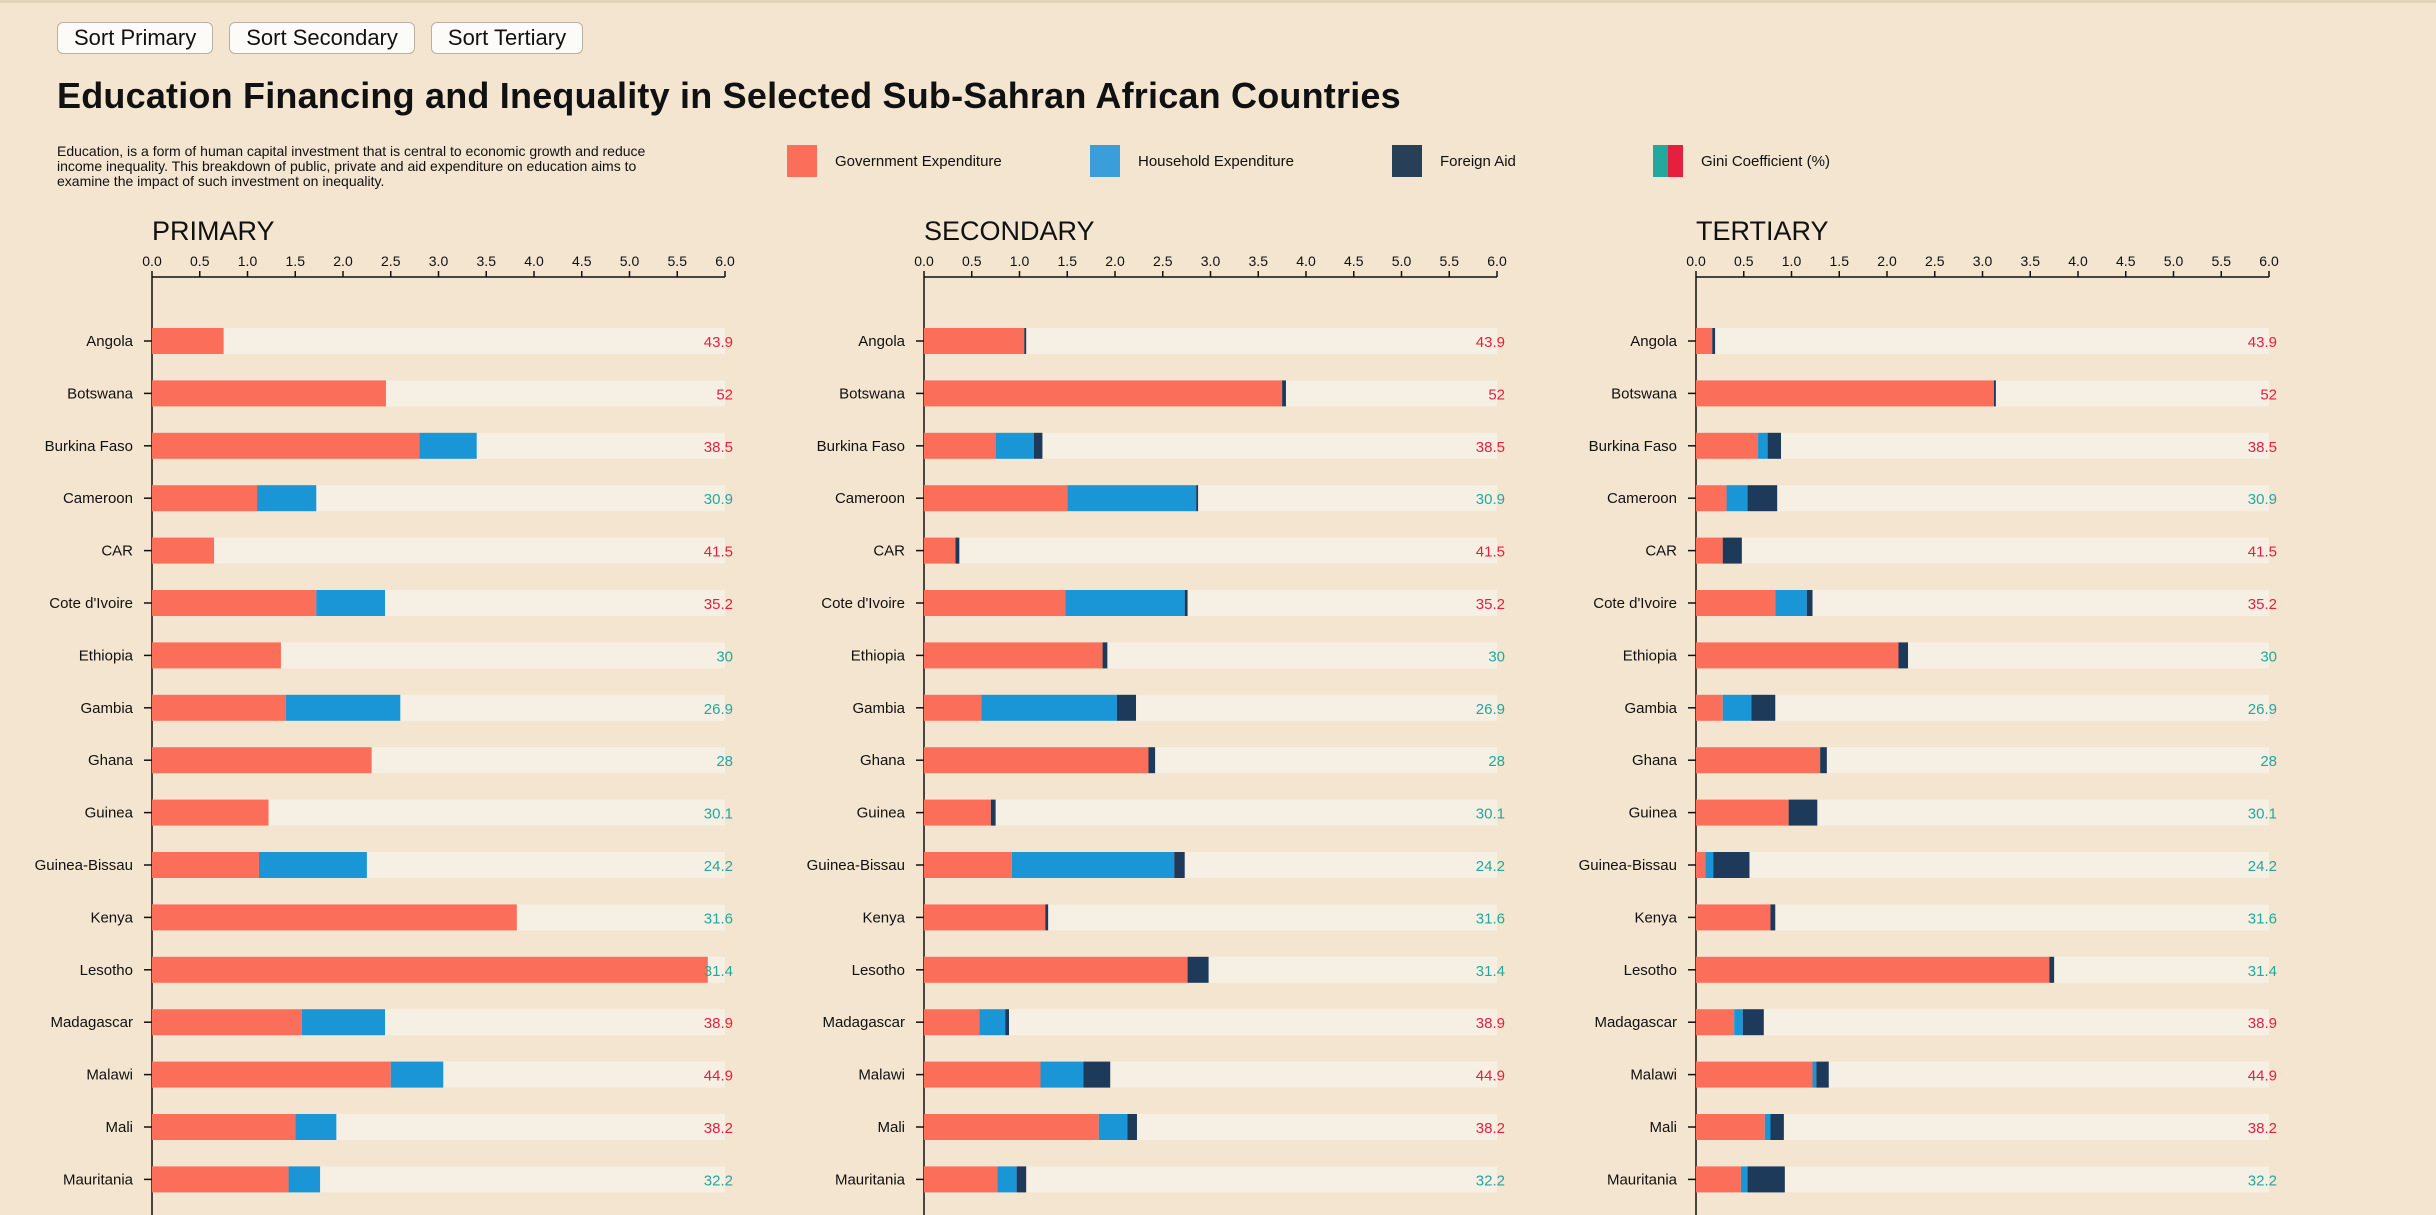 The image size is (2436, 1215). Describe the element at coordinates (802, 161) in the screenshot. I see `legend-swatch-government` at that location.